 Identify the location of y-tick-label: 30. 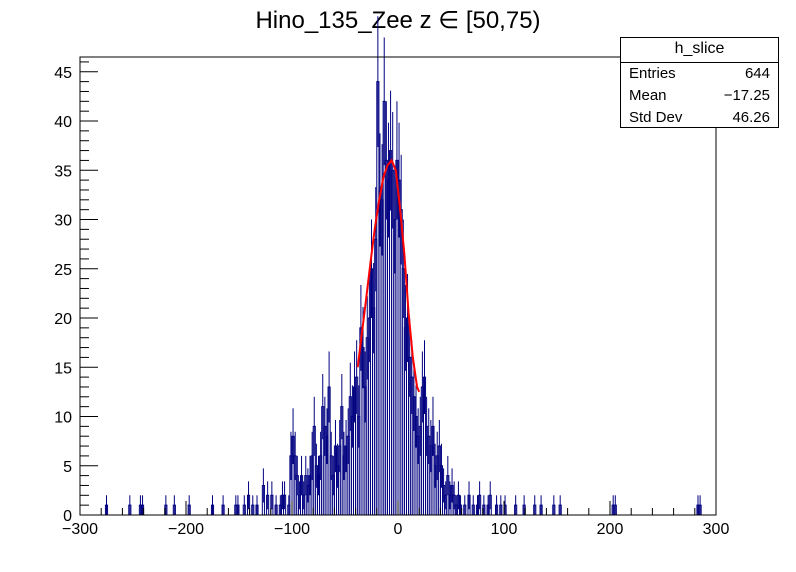
(63, 221).